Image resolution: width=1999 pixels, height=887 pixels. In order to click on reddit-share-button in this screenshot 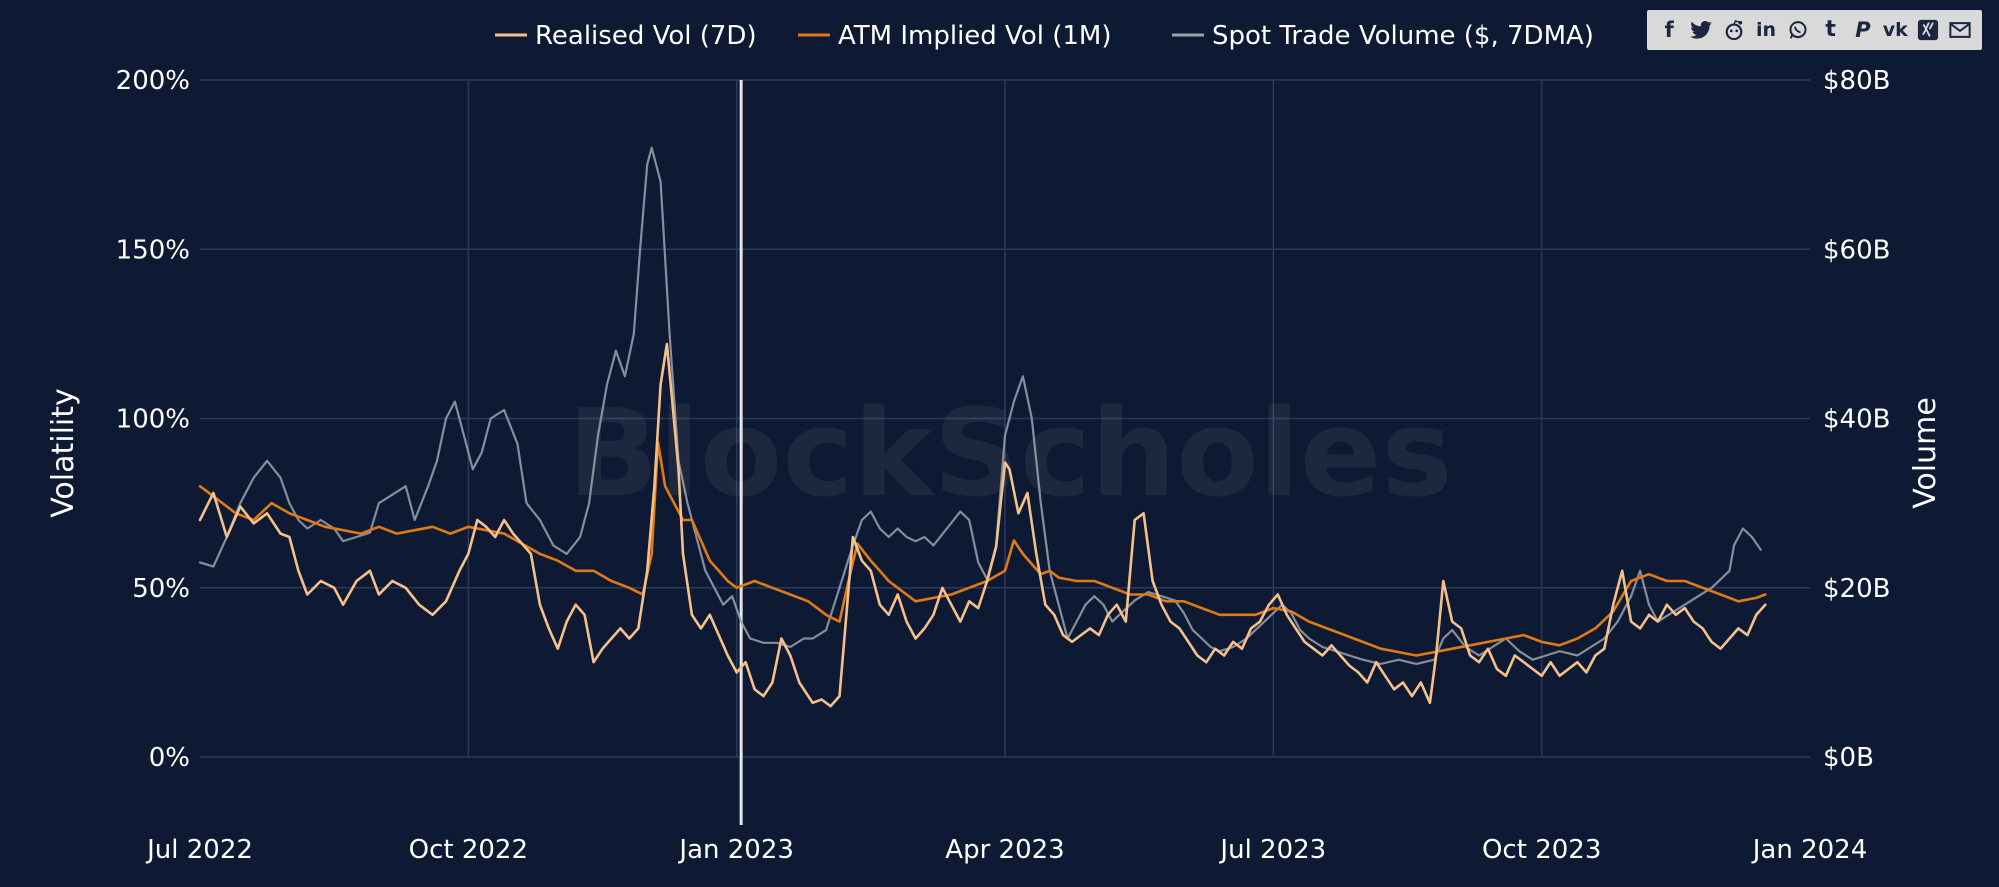, I will do `click(1734, 30)`.